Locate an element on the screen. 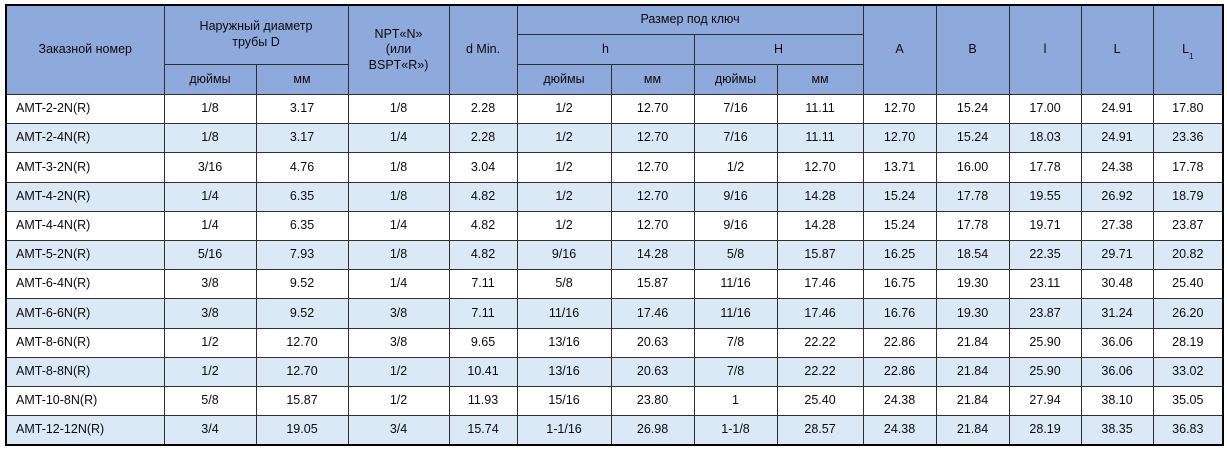 The height and width of the screenshot is (458, 1227). header-row-3: дюймы мм дюймы мм дюймы мм is located at coordinates (614, 79).